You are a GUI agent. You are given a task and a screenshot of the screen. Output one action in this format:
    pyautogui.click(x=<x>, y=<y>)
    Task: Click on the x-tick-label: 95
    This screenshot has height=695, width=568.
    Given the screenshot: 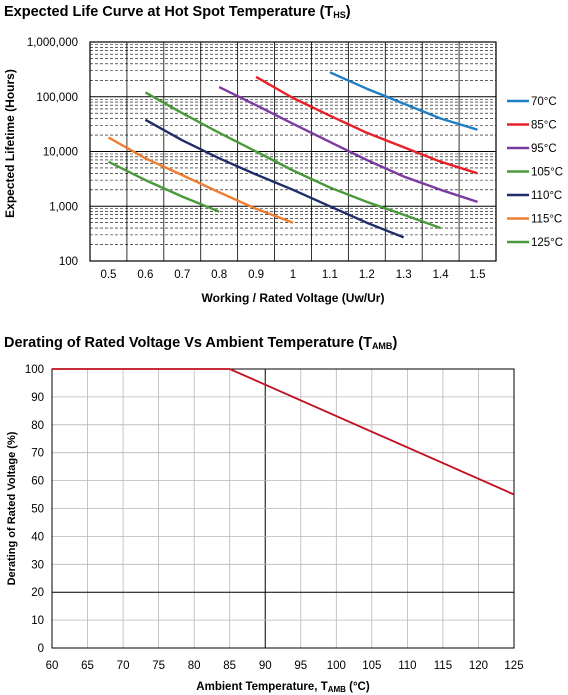 What is the action you would take?
    pyautogui.click(x=300, y=666)
    